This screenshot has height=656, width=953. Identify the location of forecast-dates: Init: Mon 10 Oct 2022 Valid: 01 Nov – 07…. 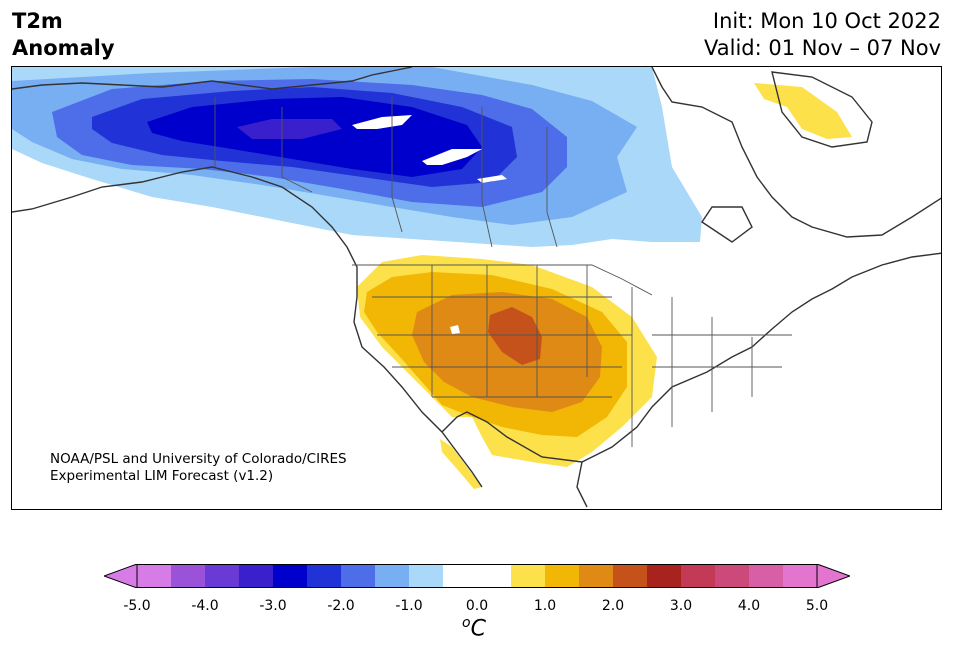
(822, 35).